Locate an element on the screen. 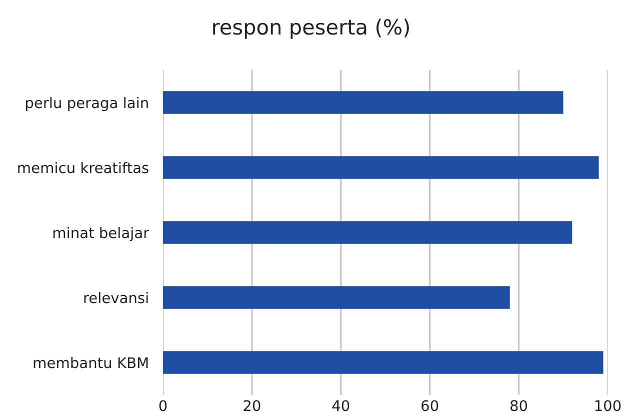 This screenshot has width=622, height=415. x-tick-label: 100 is located at coordinates (608, 406).